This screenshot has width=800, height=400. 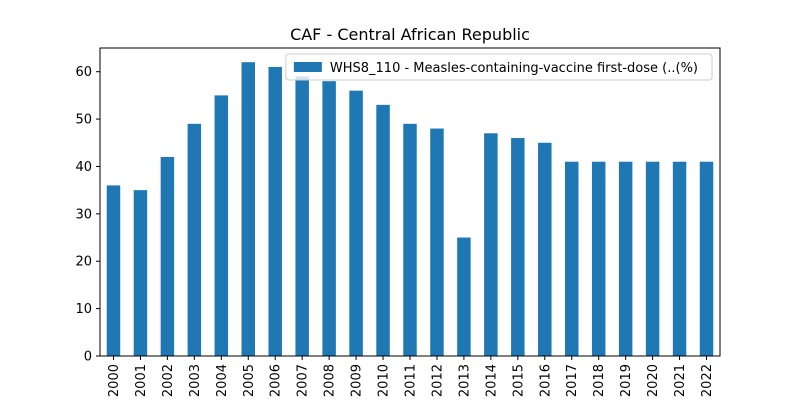 What do you see at coordinates (83, 262) in the screenshot?
I see `y-tick-label: 20` at bounding box center [83, 262].